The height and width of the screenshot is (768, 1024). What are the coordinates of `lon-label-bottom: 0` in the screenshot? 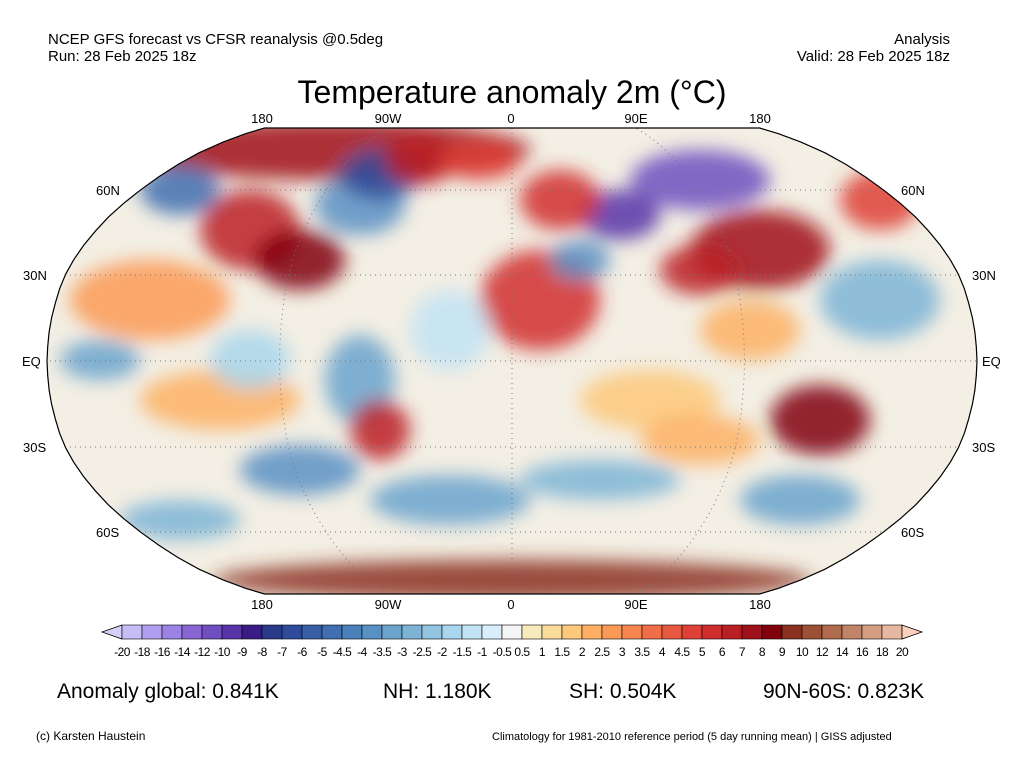 It's located at (511, 604).